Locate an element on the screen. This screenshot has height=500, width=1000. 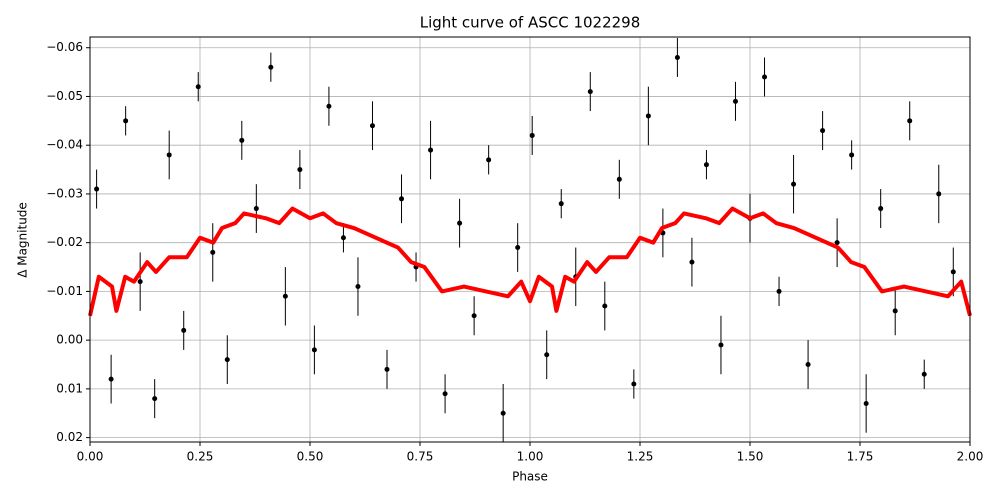
y-axis-label: Δ Magnitude is located at coordinates (23, 240).